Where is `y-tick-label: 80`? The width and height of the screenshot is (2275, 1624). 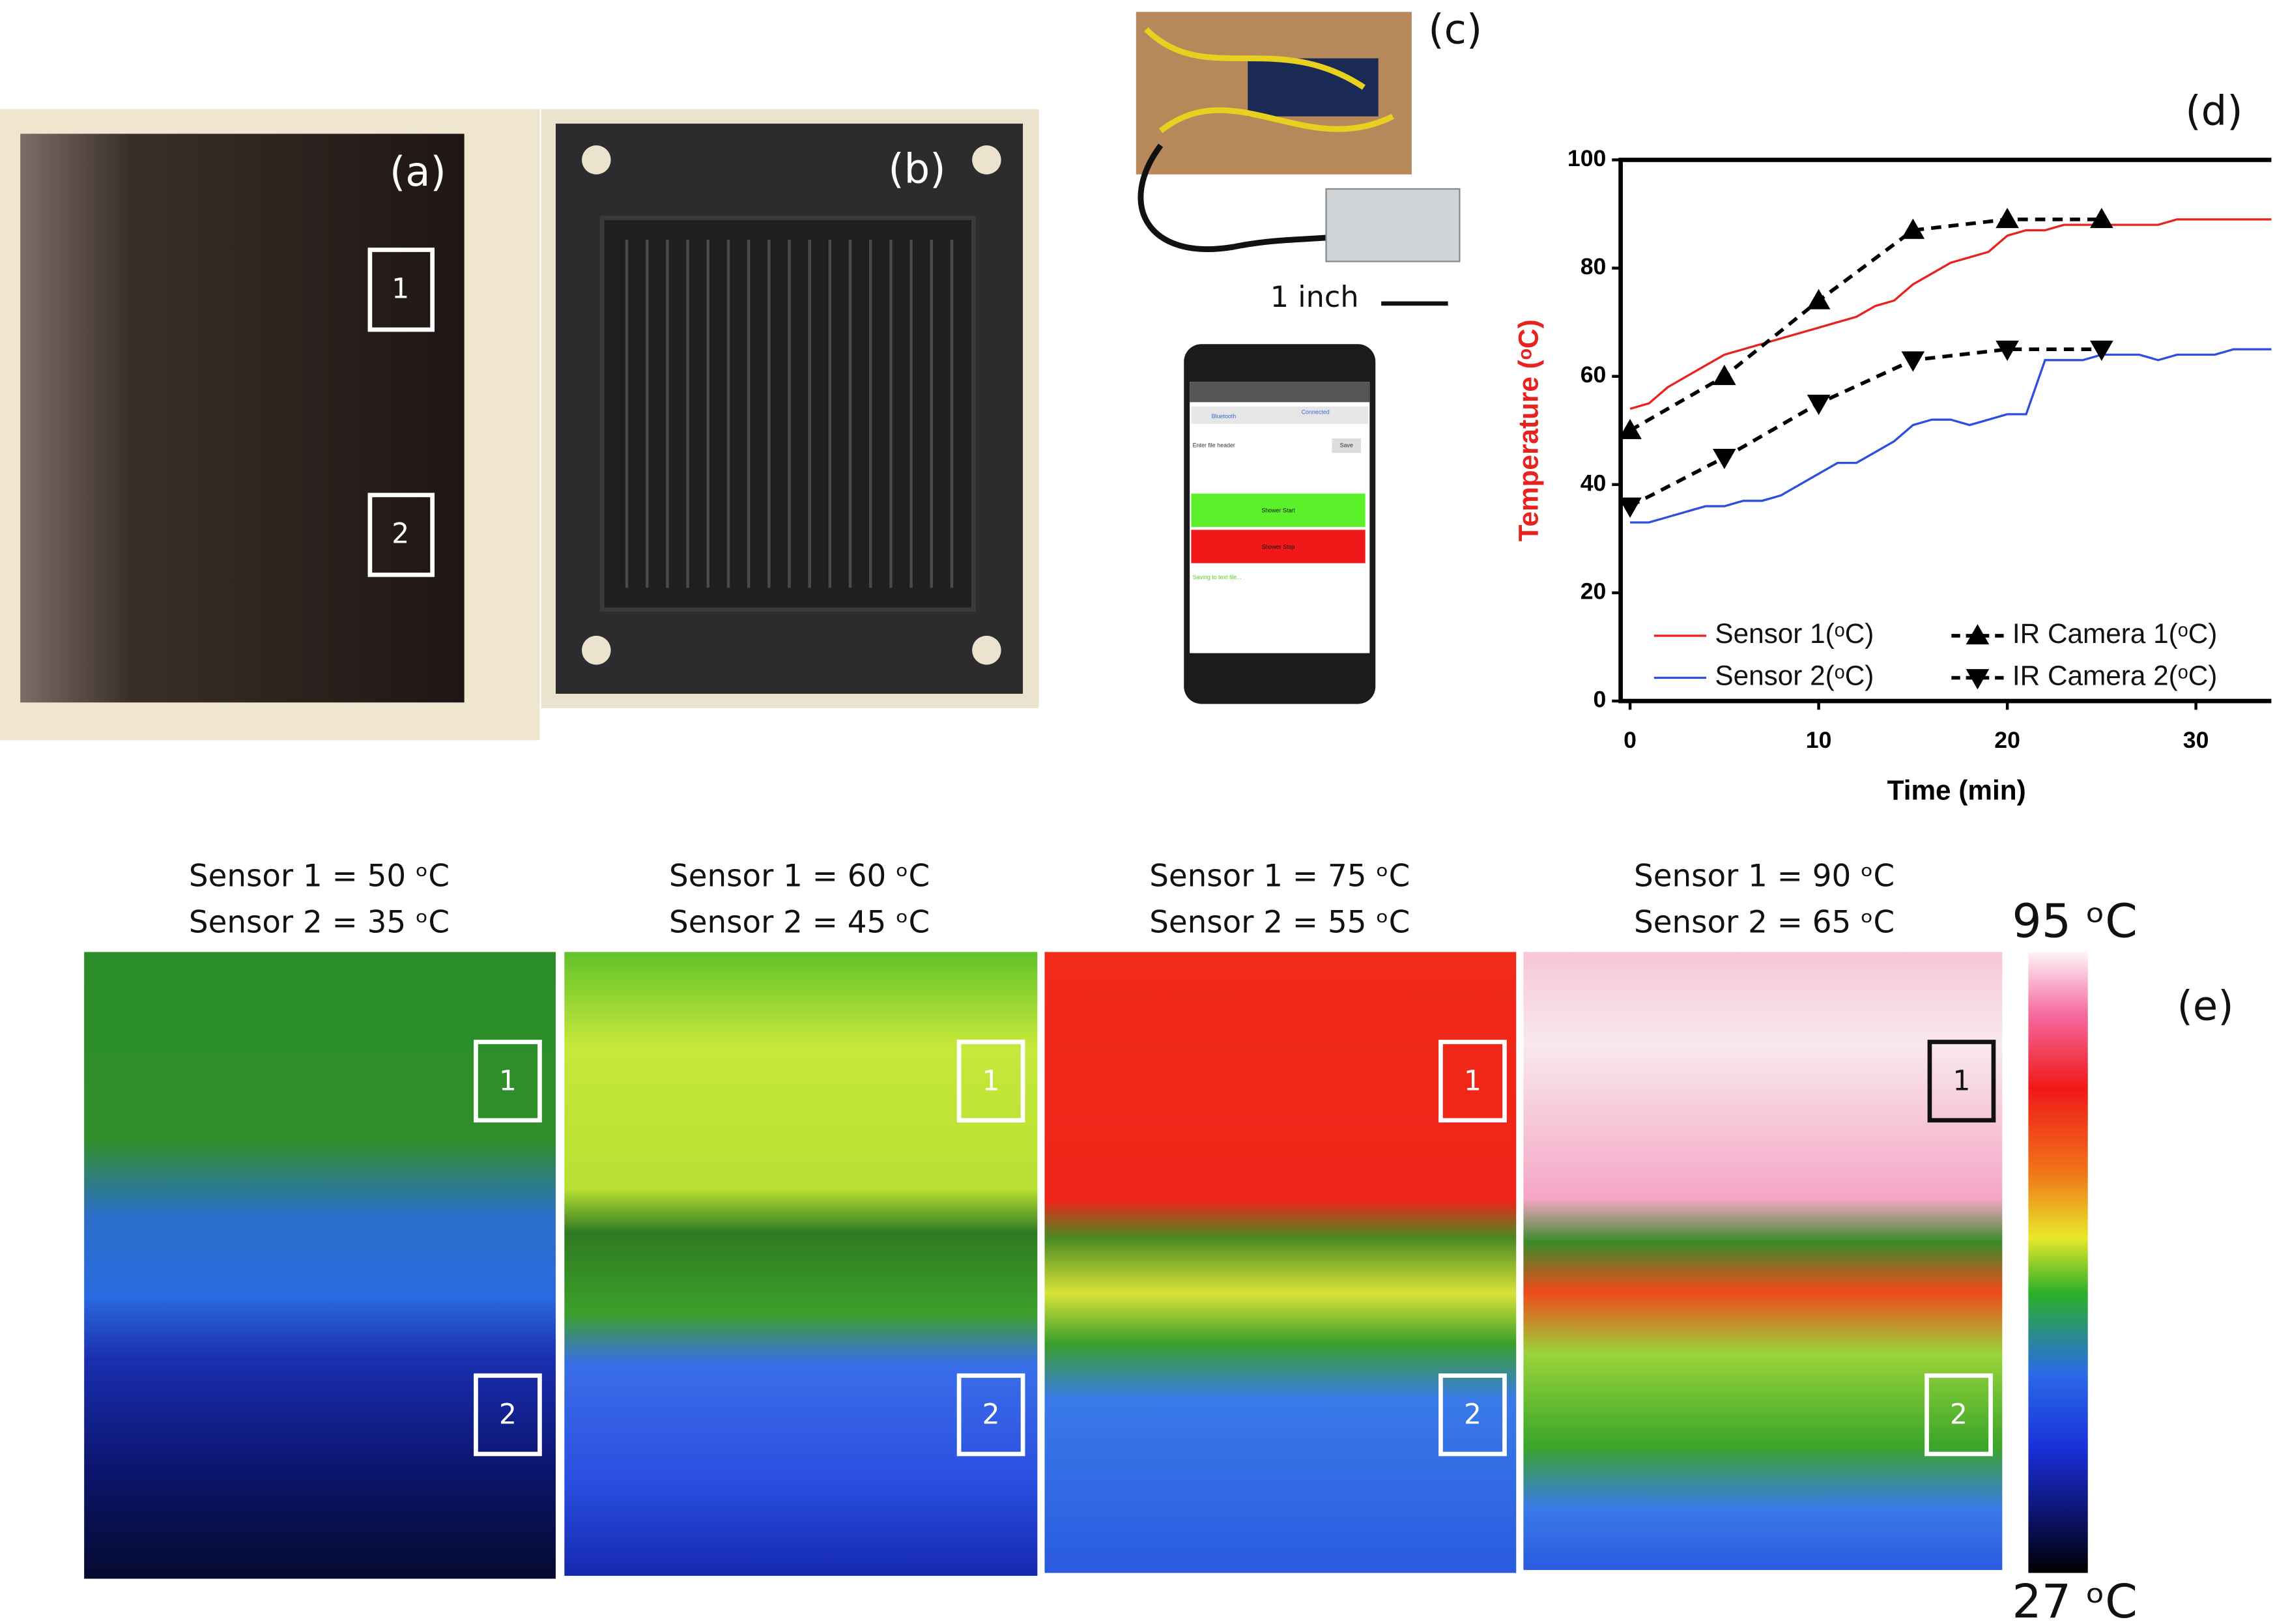 y-tick-label: 80 is located at coordinates (1594, 266).